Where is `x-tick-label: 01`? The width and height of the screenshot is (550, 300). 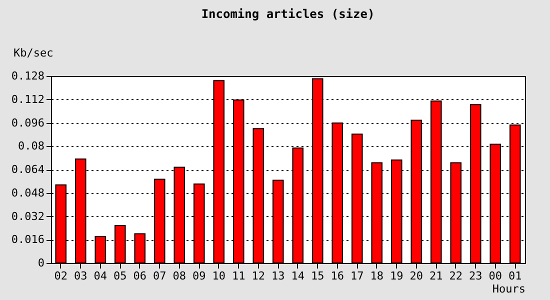 x-tick-label: 01 is located at coordinates (515, 276).